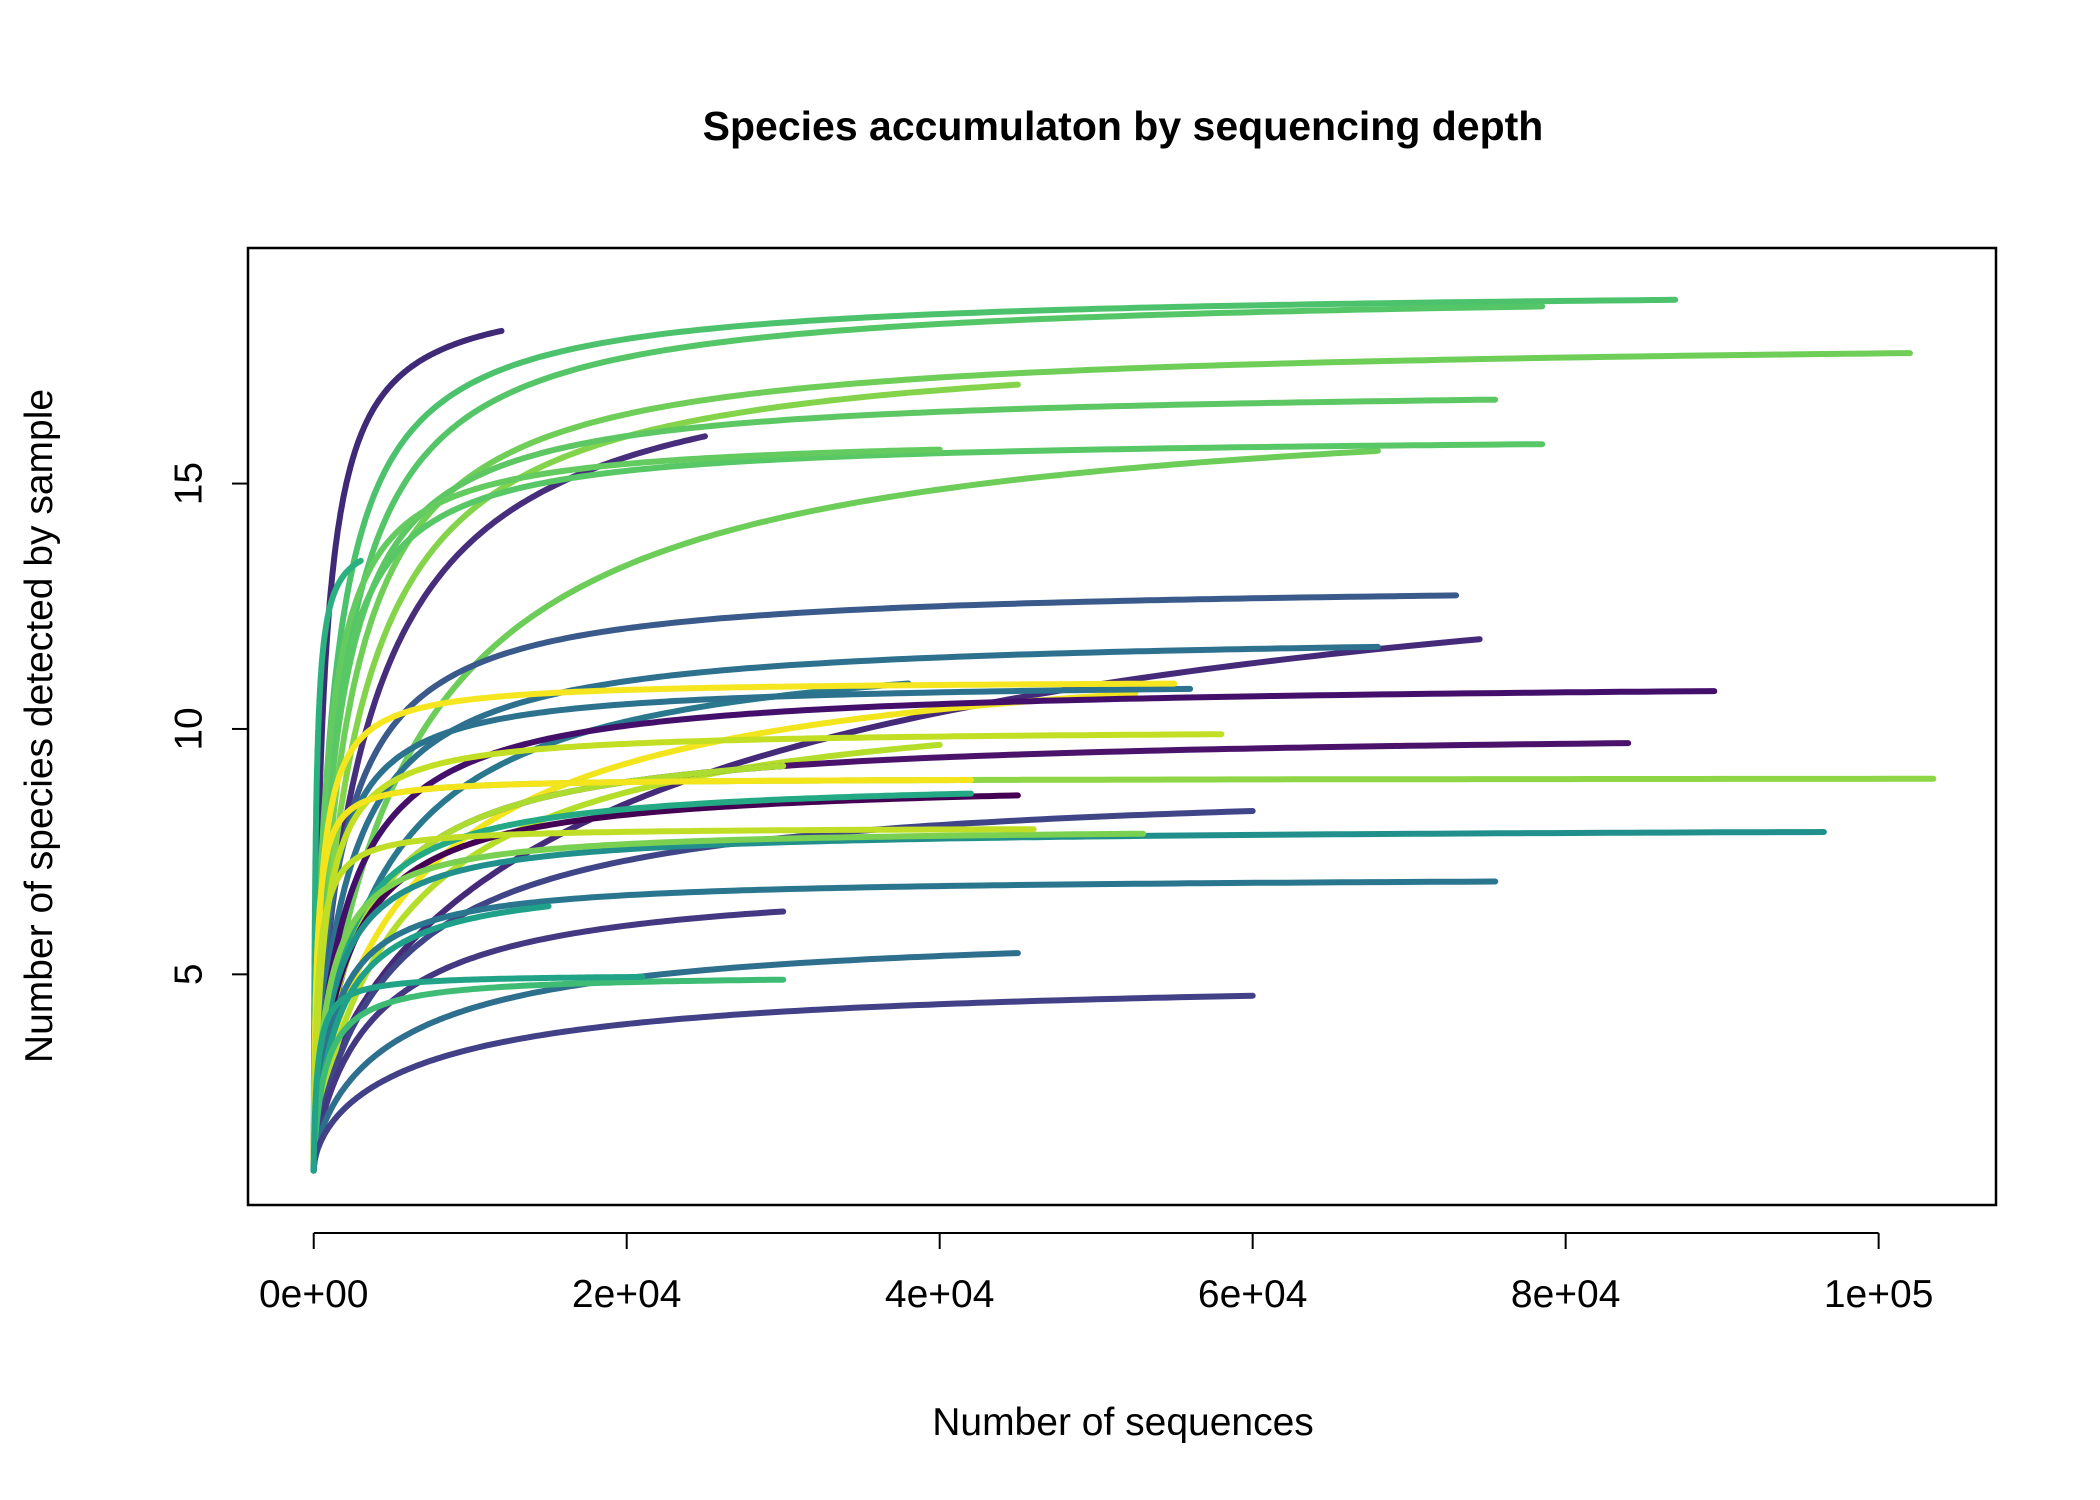 This screenshot has width=2100, height=1500. I want to click on chart-title: Species accumulaton by sequencing depth, so click(1123, 126).